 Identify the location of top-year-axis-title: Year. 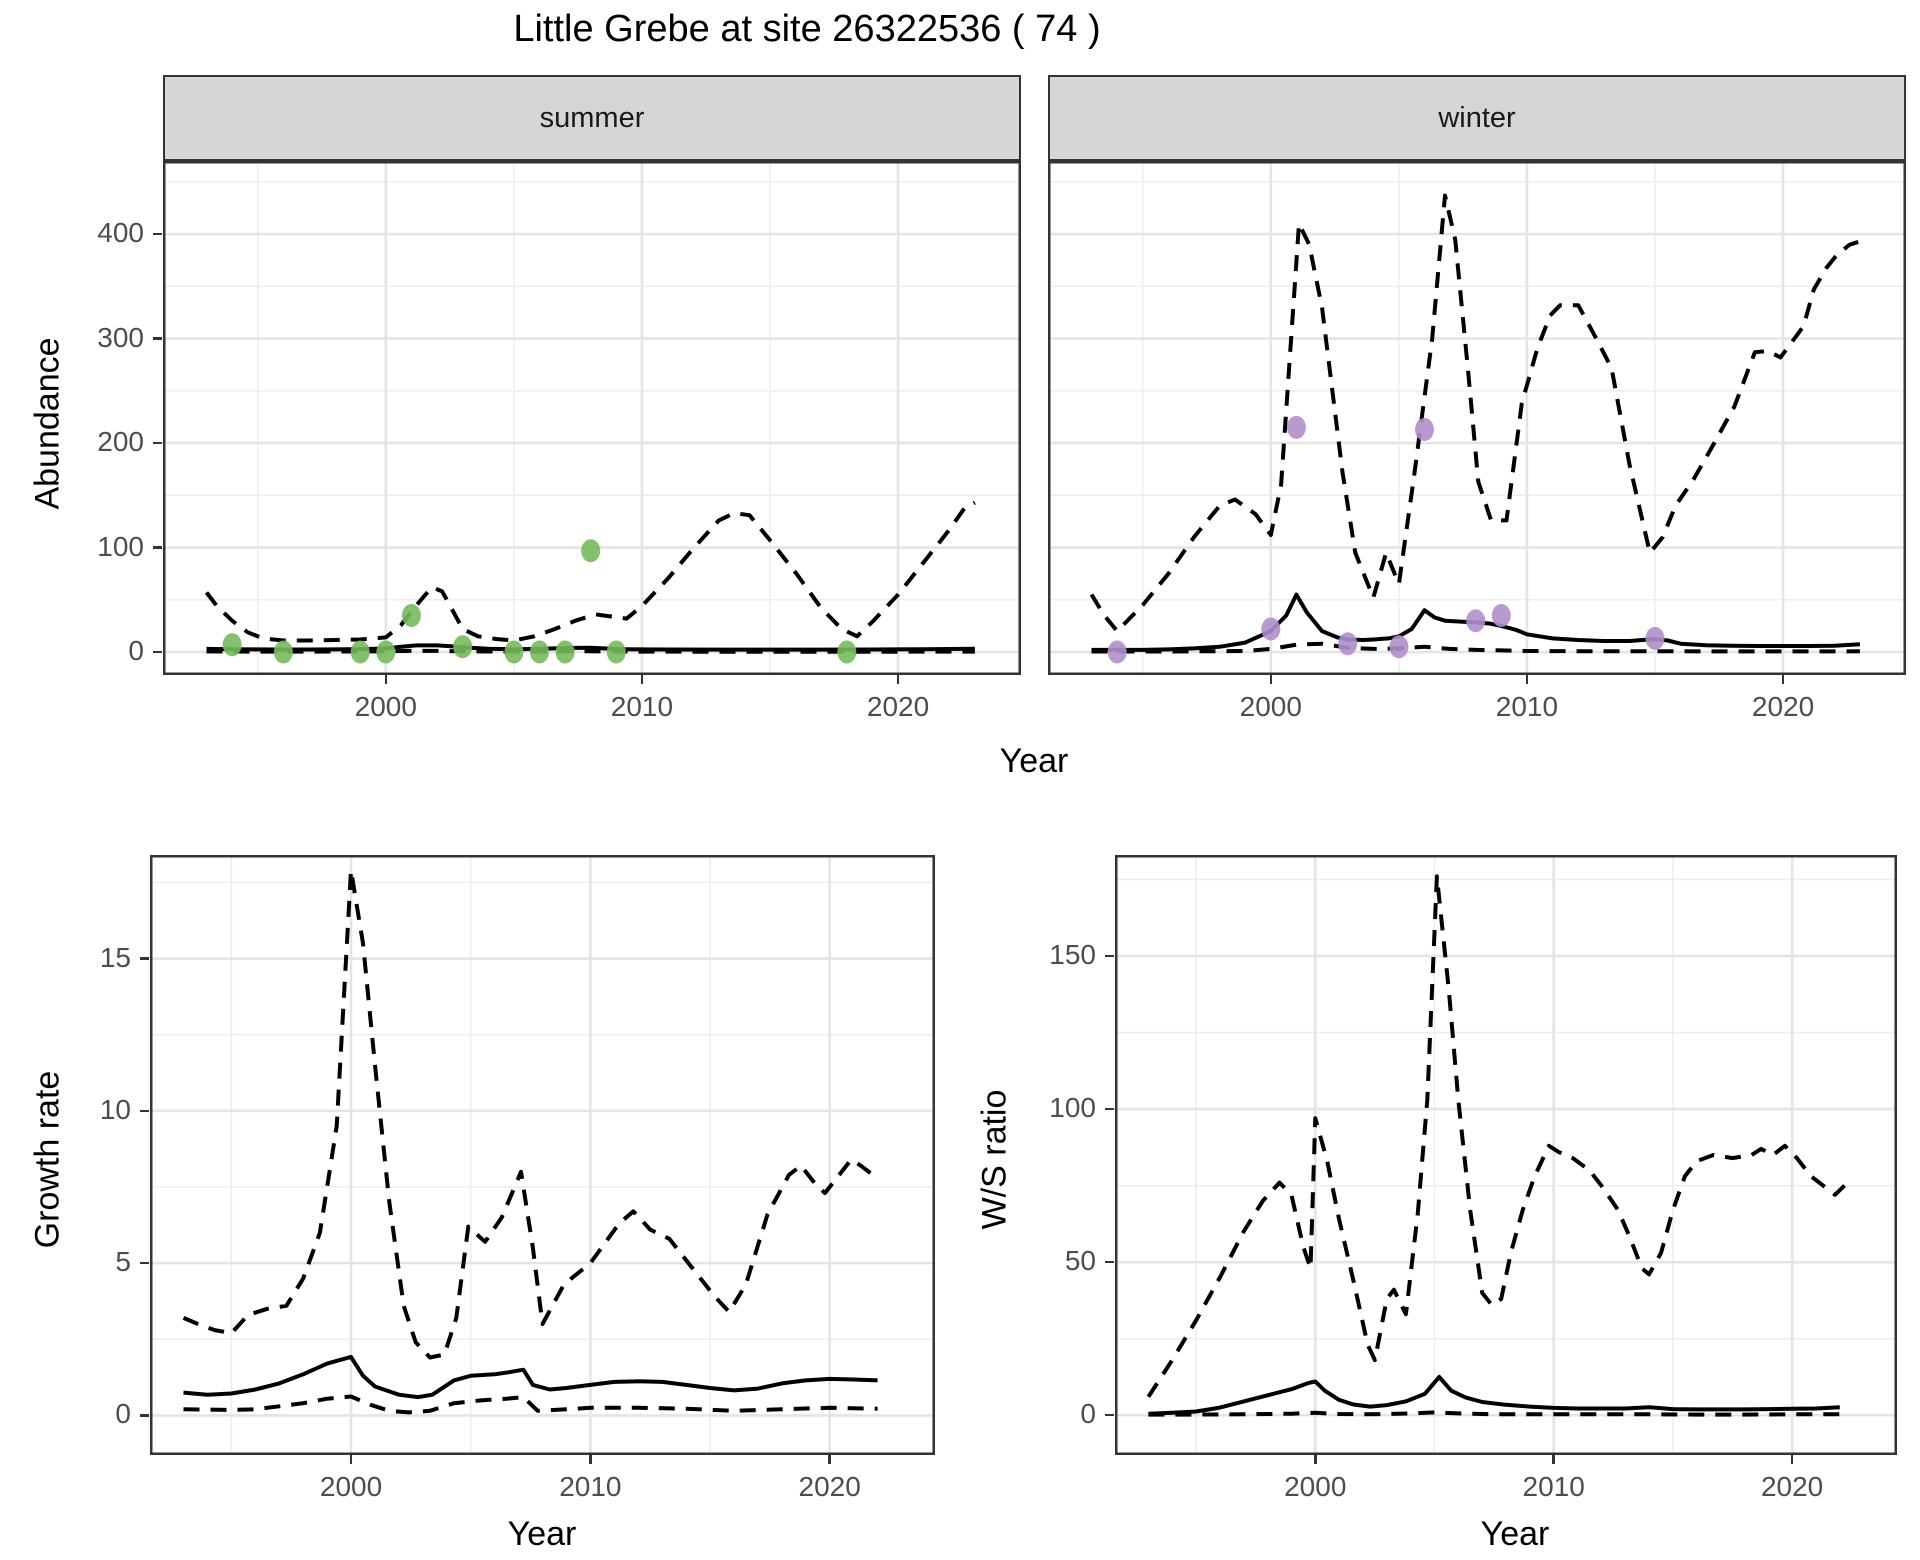
(1034, 761).